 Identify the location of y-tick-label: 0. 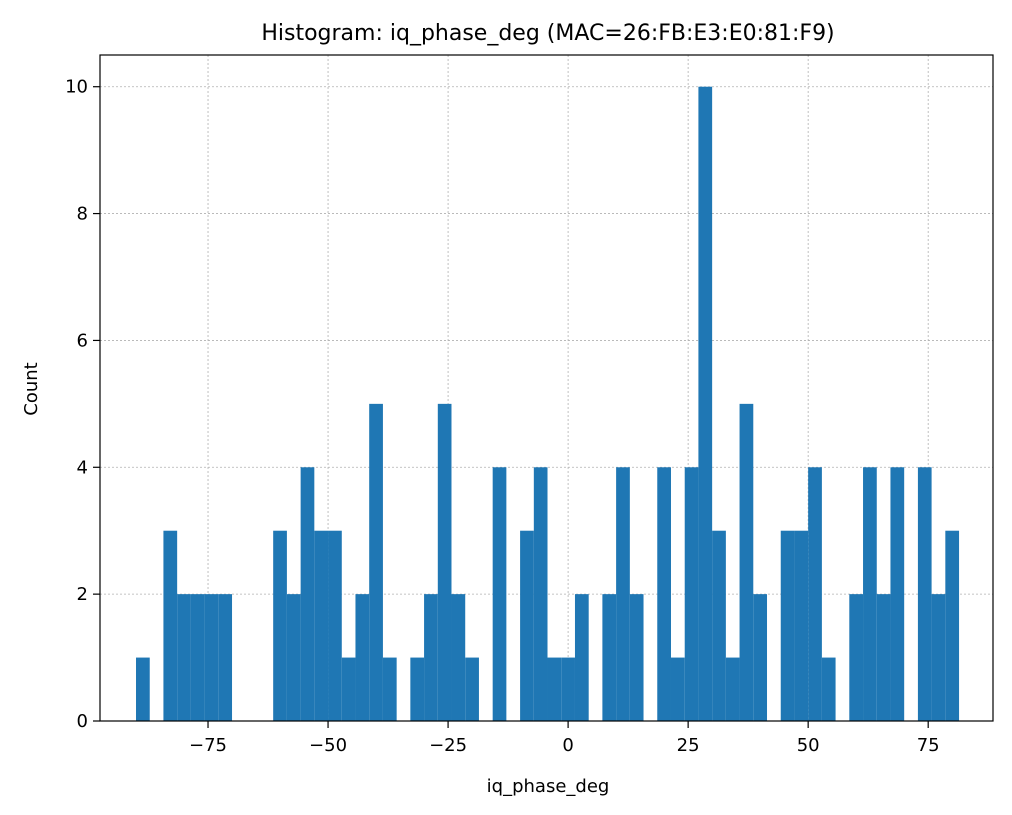
(82, 721).